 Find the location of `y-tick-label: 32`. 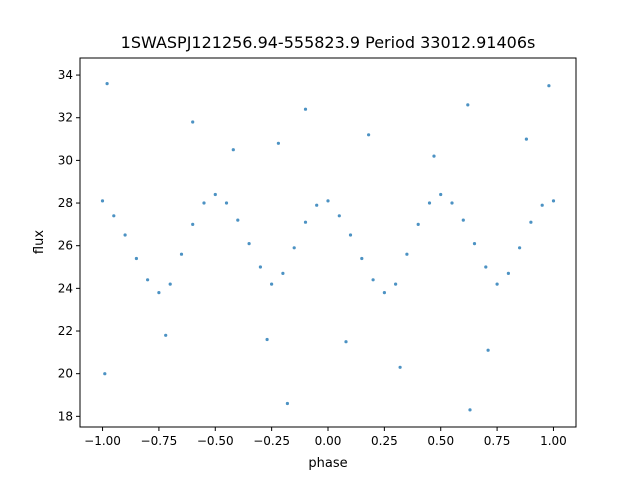

y-tick-label: 32 is located at coordinates (65, 118).